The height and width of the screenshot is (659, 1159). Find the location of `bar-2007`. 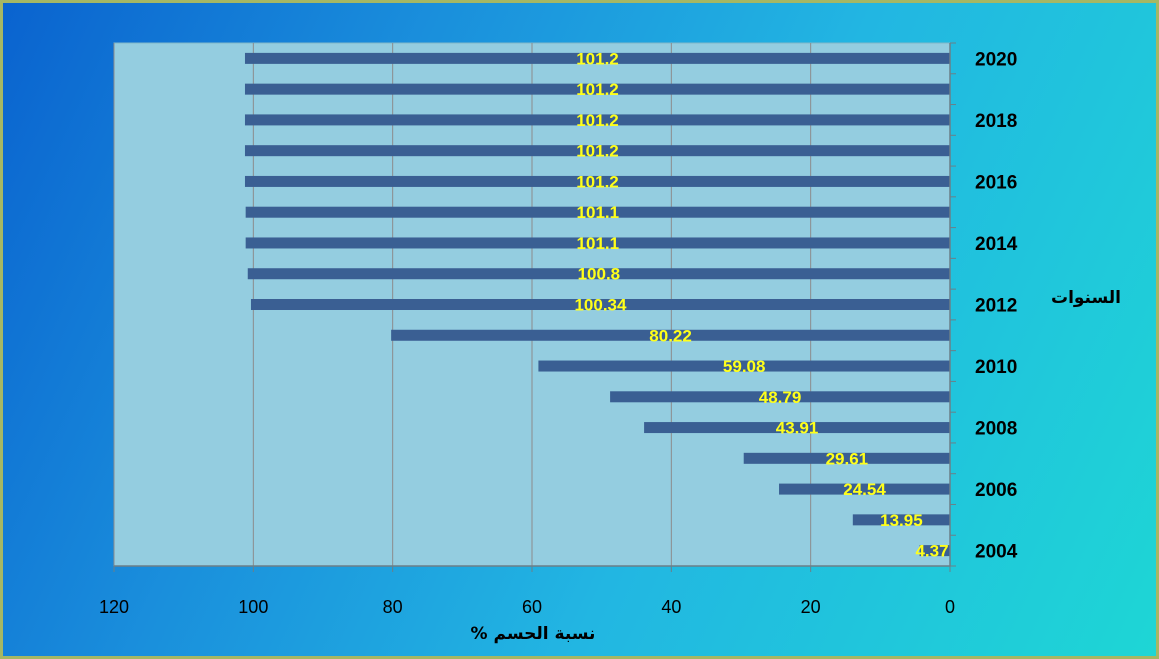

bar-2007 is located at coordinates (846, 458).